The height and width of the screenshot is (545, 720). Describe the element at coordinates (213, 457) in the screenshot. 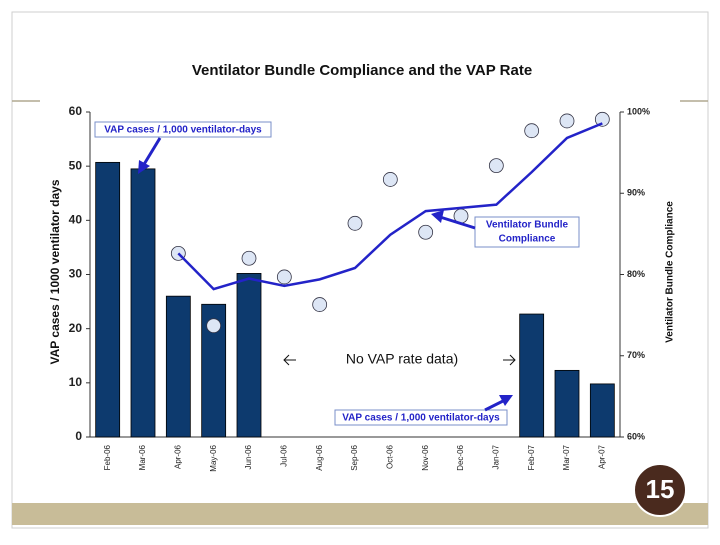

I see `x-tick-label: May-06` at that location.